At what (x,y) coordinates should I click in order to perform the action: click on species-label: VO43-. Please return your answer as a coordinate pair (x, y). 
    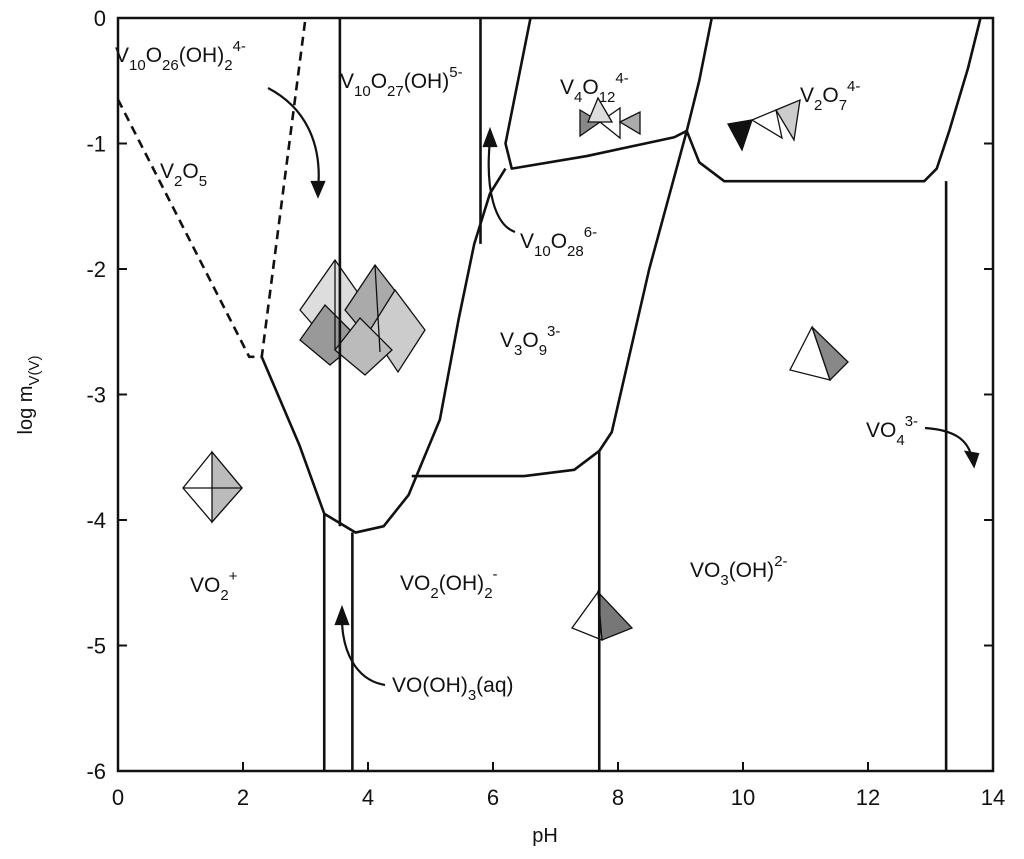
    Looking at the image, I should click on (892, 431).